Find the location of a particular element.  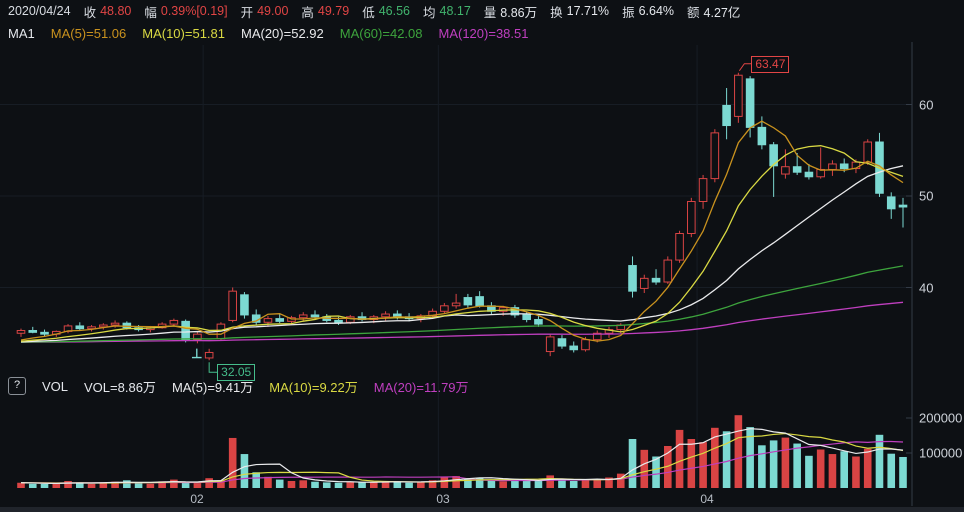

quote-item: 收 48.80 is located at coordinates (108, 11).